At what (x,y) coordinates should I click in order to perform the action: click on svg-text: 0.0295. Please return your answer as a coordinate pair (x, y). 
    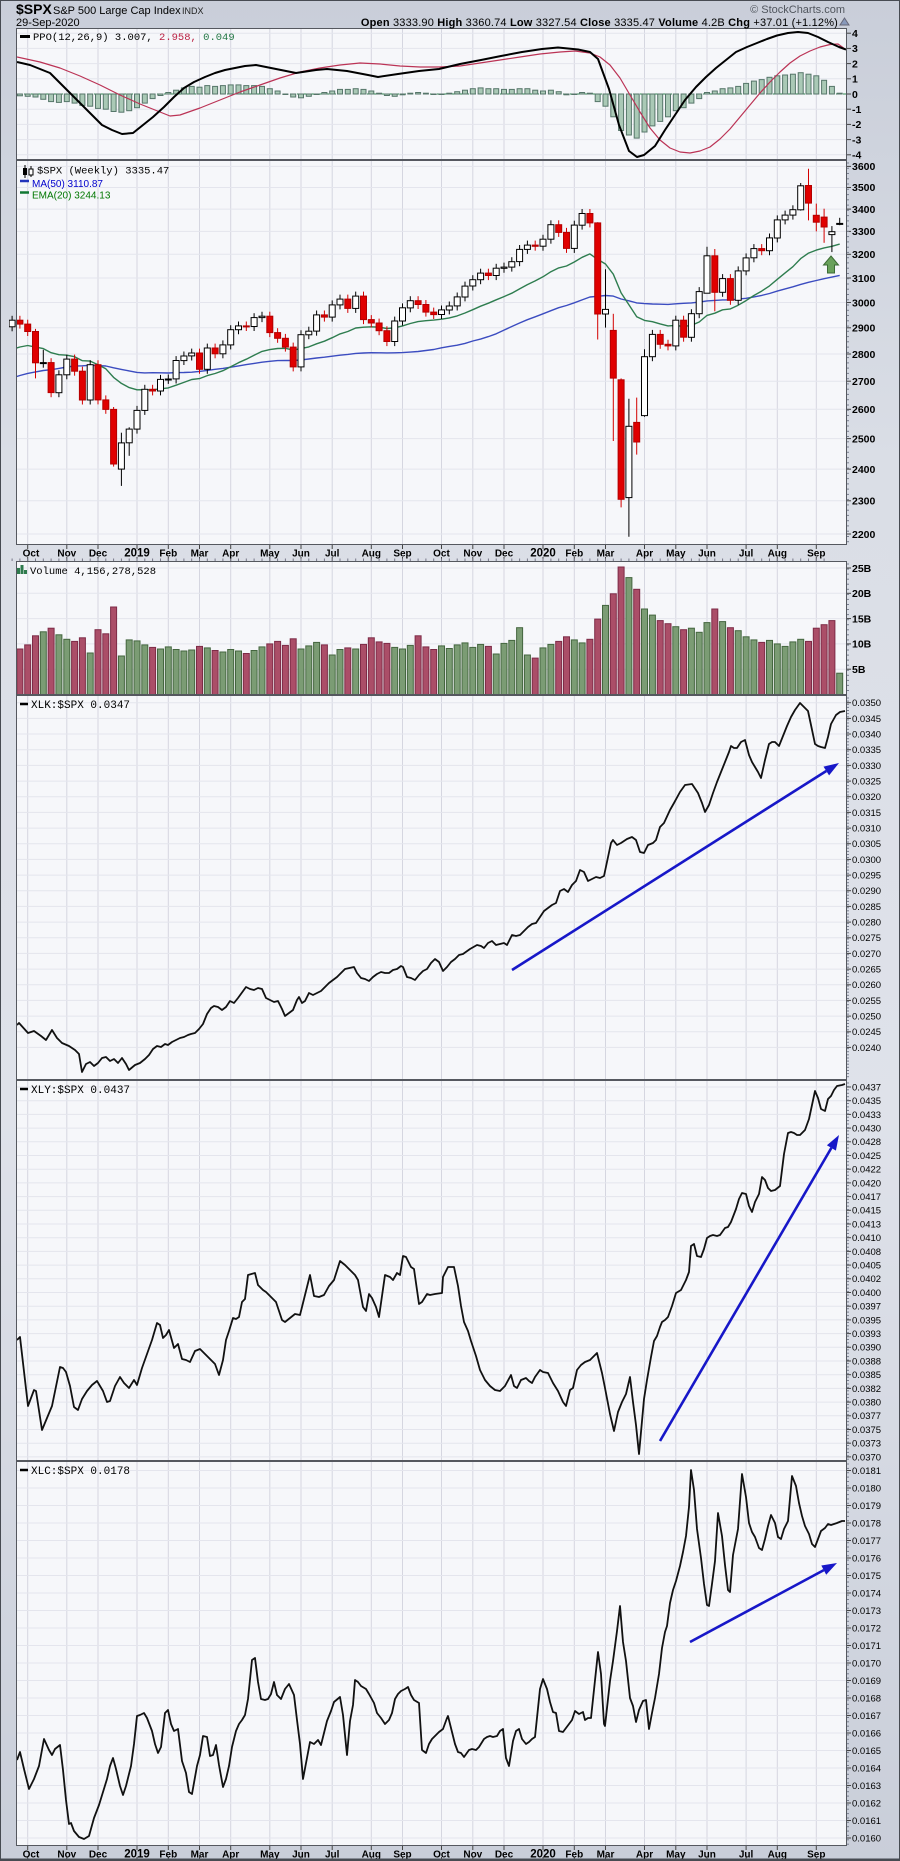
    Looking at the image, I should click on (866, 876).